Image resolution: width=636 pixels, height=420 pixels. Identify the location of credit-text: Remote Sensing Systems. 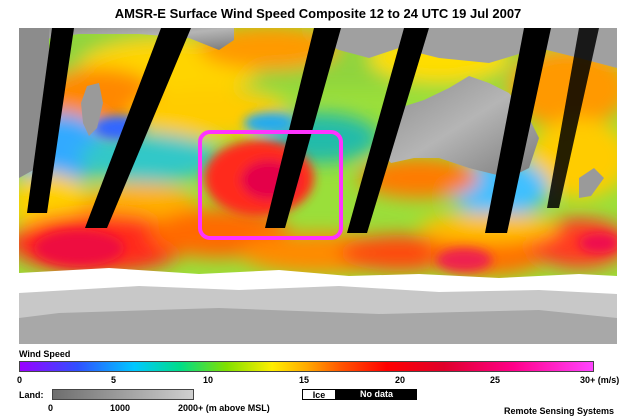
(558, 411).